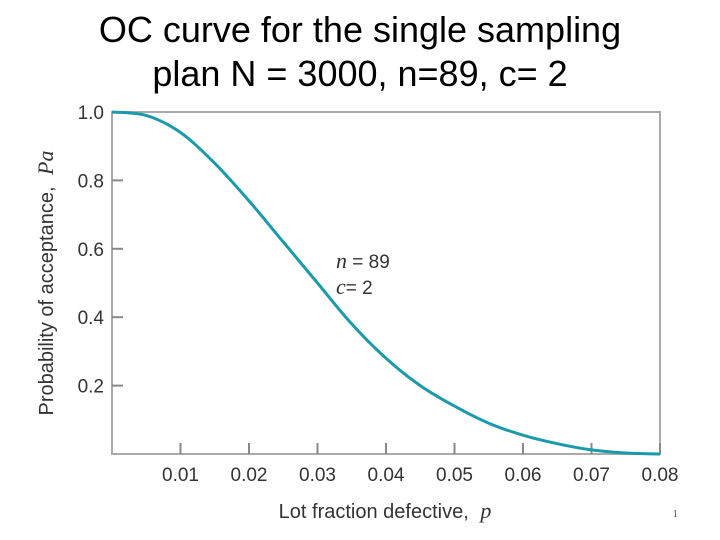 The height and width of the screenshot is (540, 720). What do you see at coordinates (359, 288) in the screenshot?
I see `annotation-c-value: = 2` at bounding box center [359, 288].